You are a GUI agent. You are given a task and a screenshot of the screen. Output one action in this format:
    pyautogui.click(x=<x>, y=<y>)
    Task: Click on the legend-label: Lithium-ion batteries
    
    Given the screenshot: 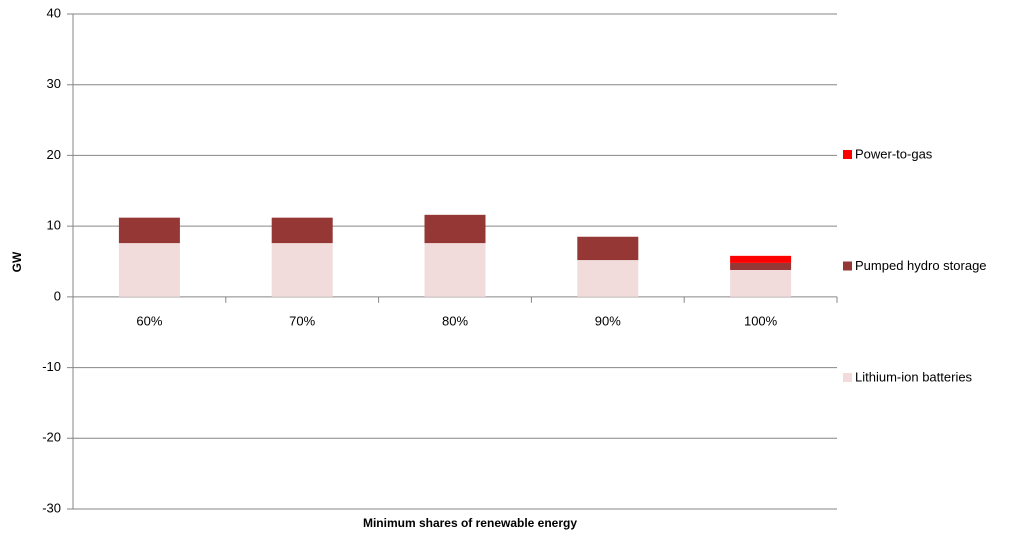 What is the action you would take?
    pyautogui.click(x=914, y=376)
    